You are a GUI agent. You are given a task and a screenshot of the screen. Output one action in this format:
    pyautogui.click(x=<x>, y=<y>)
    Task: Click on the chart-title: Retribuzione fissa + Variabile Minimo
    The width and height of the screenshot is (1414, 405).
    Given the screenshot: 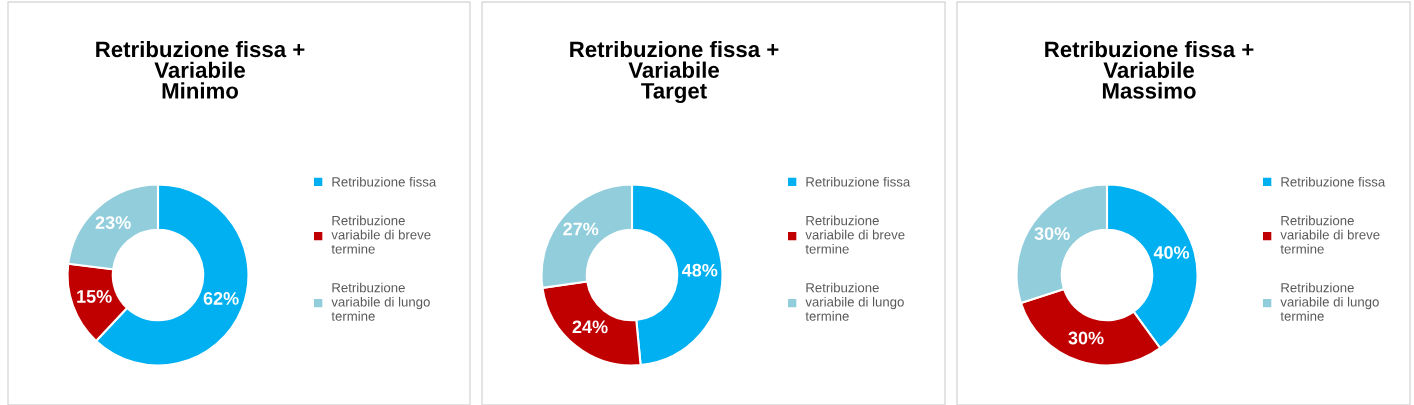 What is the action you would take?
    pyautogui.click(x=200, y=69)
    